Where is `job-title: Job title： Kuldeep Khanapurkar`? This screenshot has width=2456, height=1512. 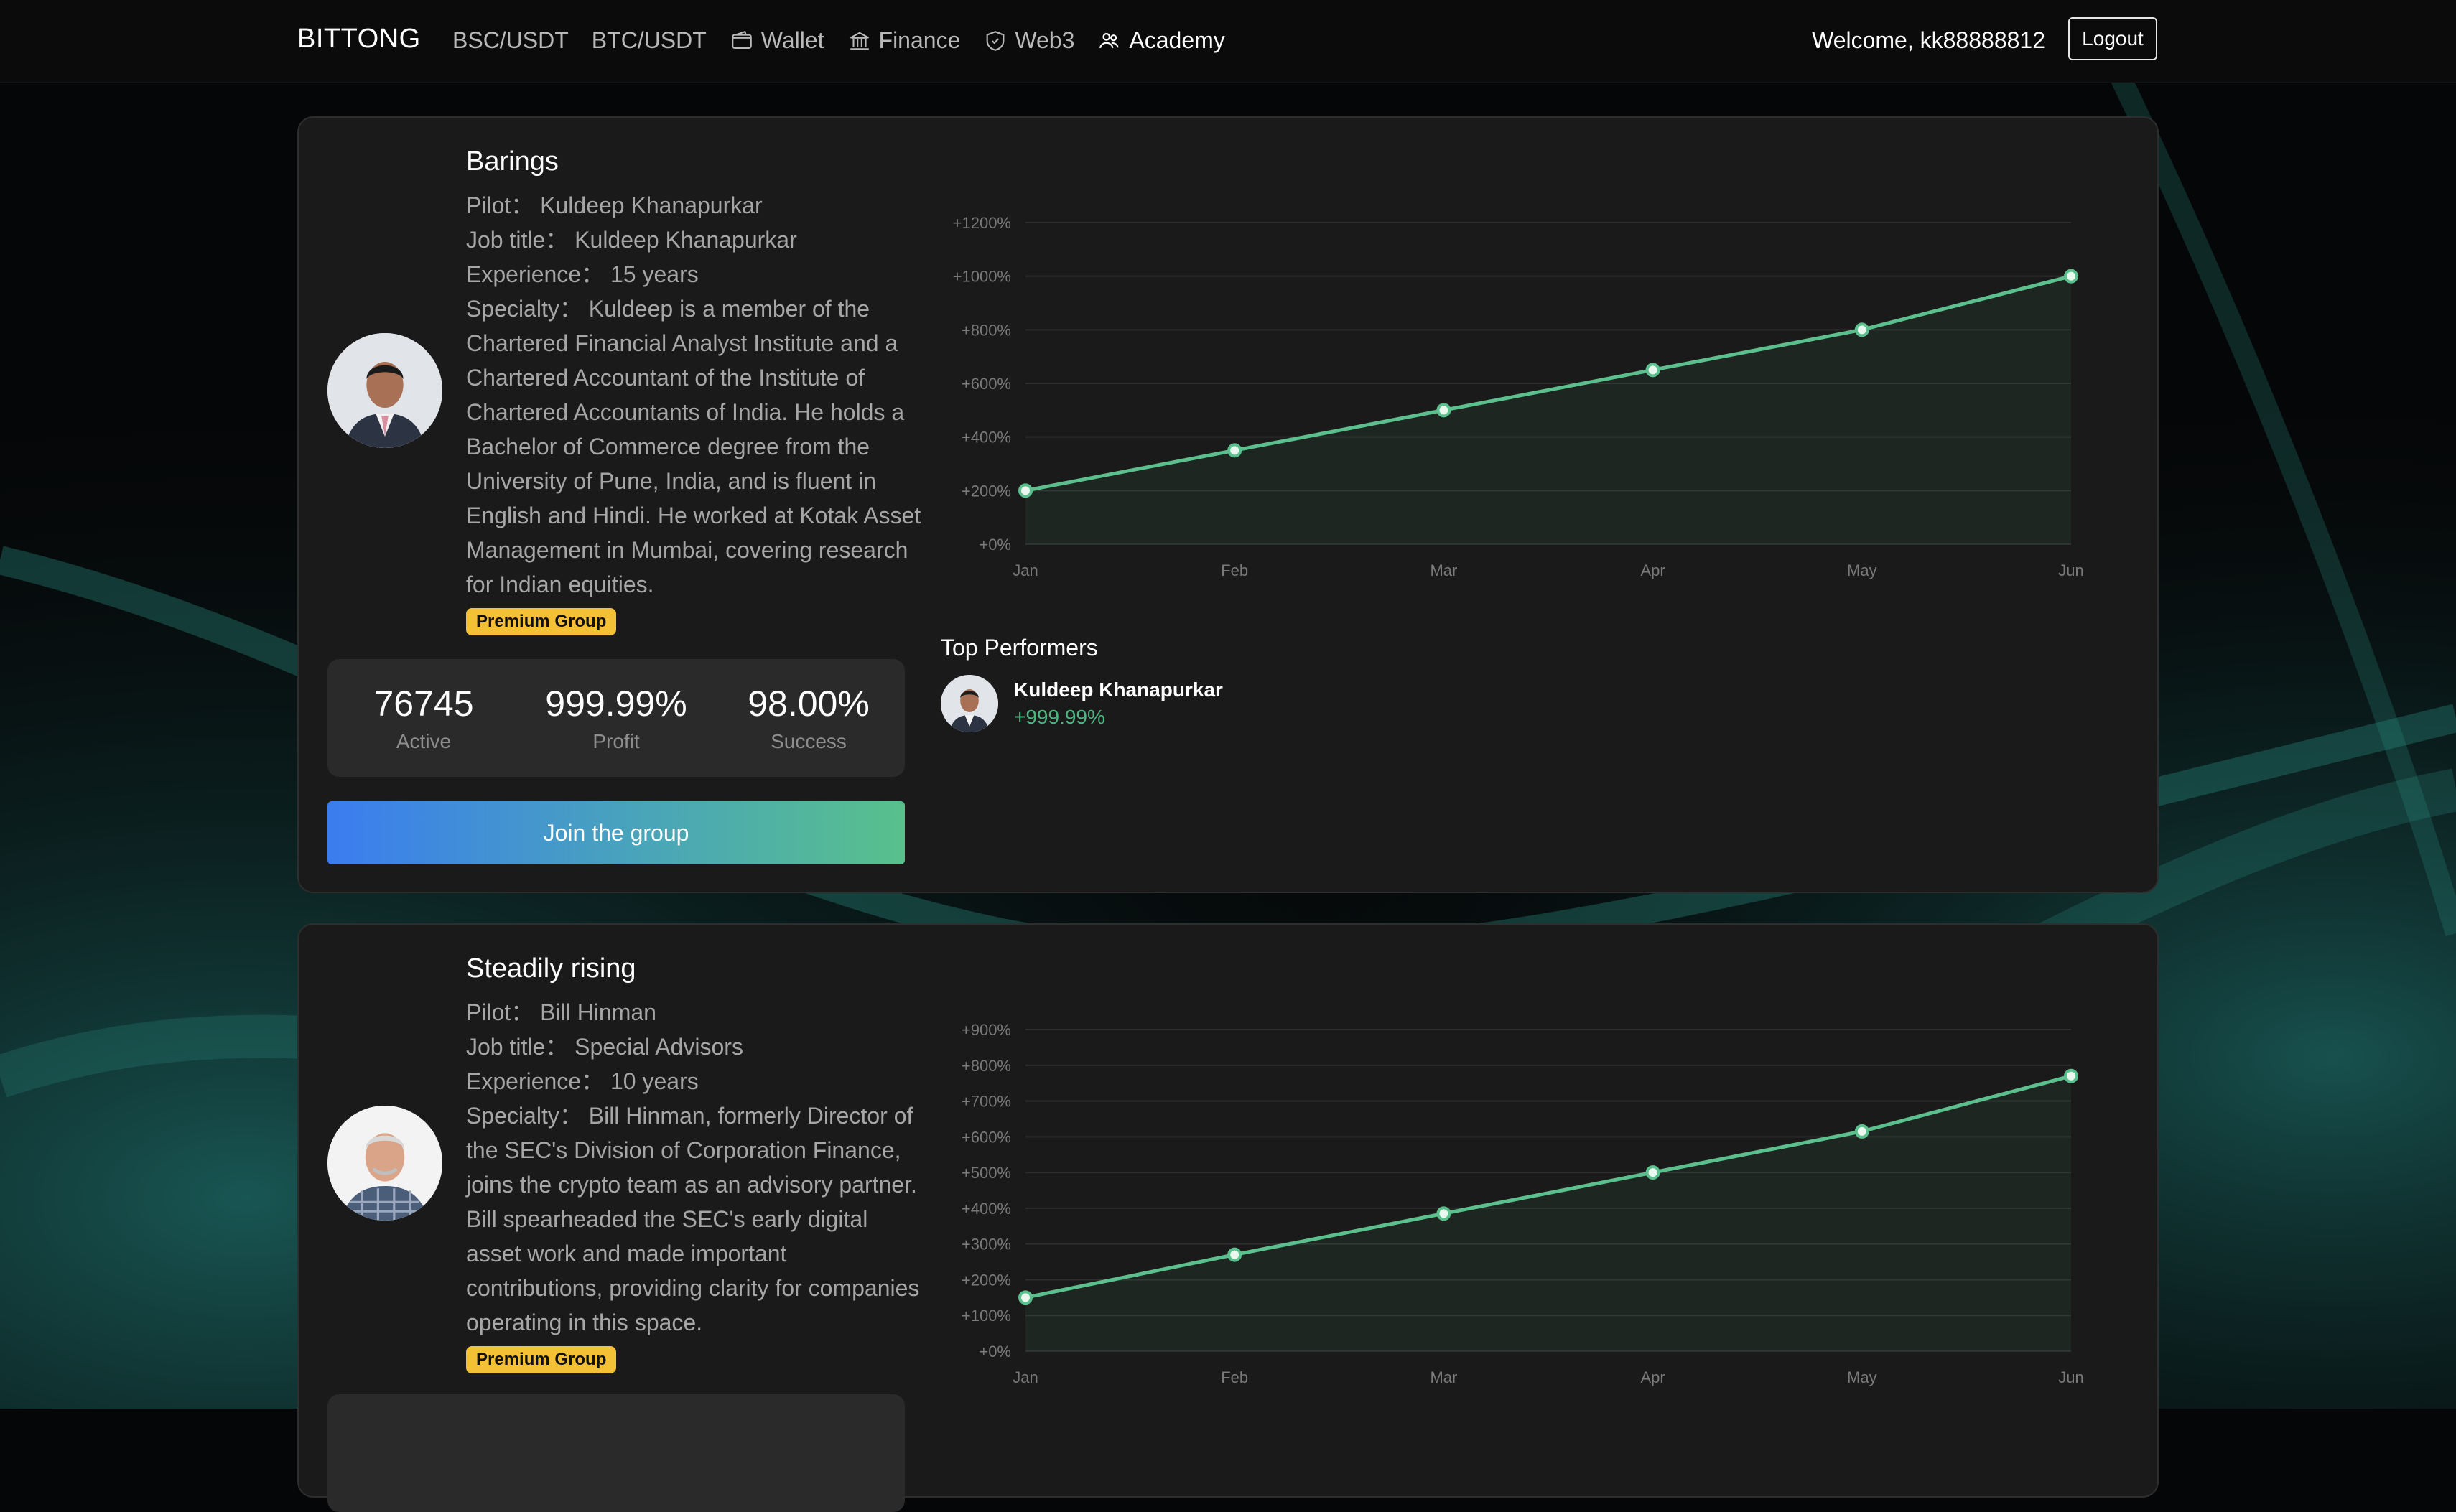
job-title: Job title： Kuldeep Khanapurkar is located at coordinates (631, 240).